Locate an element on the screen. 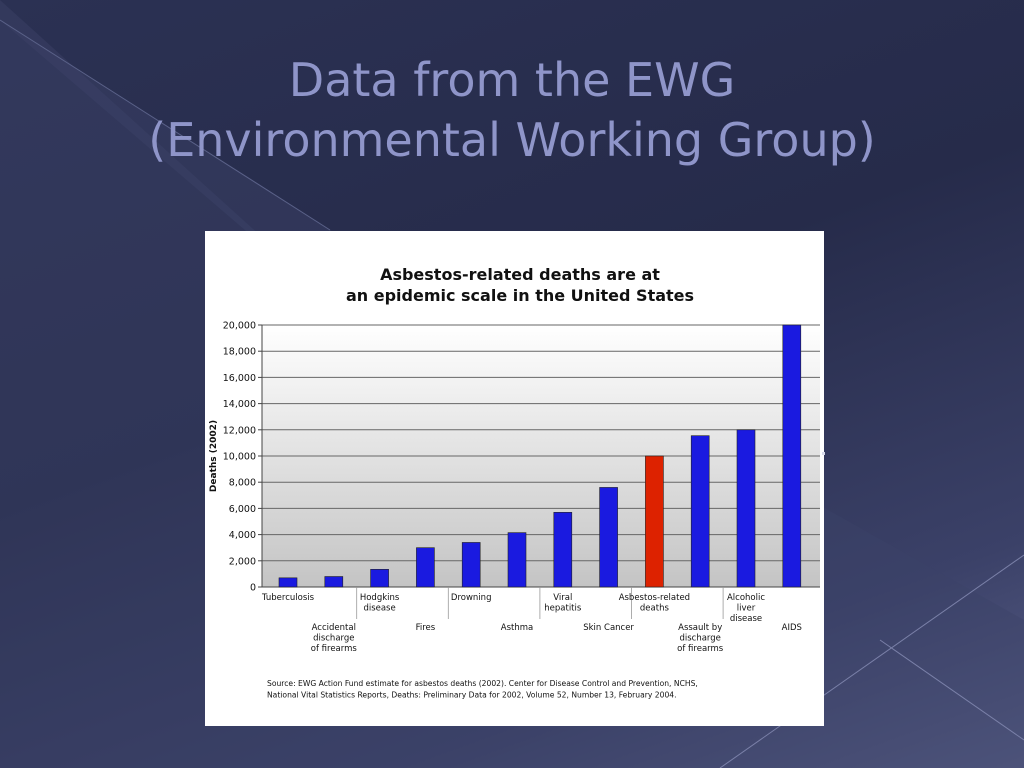  category-label: Asthma is located at coordinates (517, 628).